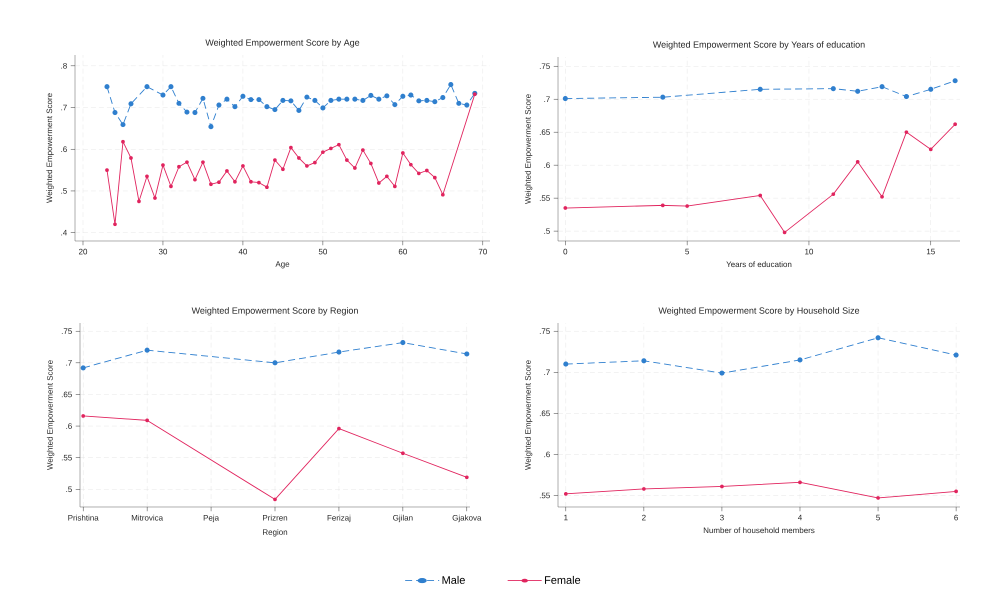 The image size is (985, 605). Describe the element at coordinates (759, 311) in the screenshot. I see `chart-title: Weighted Empowerment Score by Household Size` at that location.